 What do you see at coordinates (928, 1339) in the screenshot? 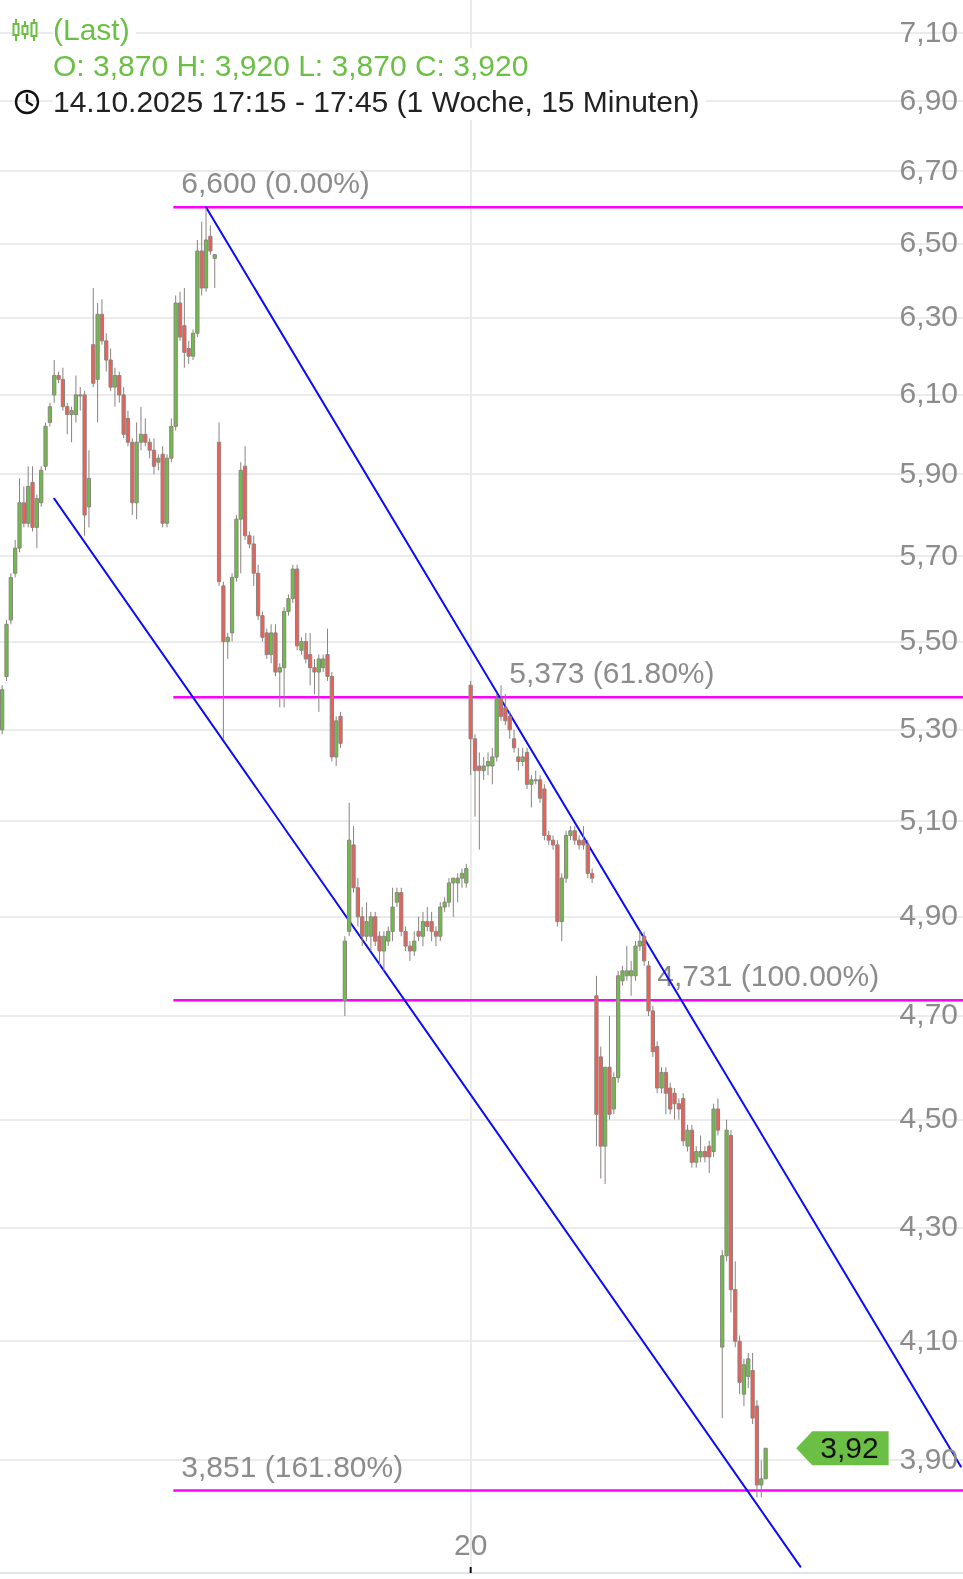
I see `y-tick-label: 4,10` at bounding box center [928, 1339].